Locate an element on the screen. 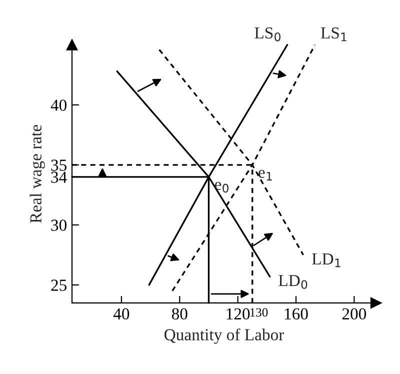 This screenshot has height=374, width=400. x-axis-title: Quantity of Labor is located at coordinates (224, 336).